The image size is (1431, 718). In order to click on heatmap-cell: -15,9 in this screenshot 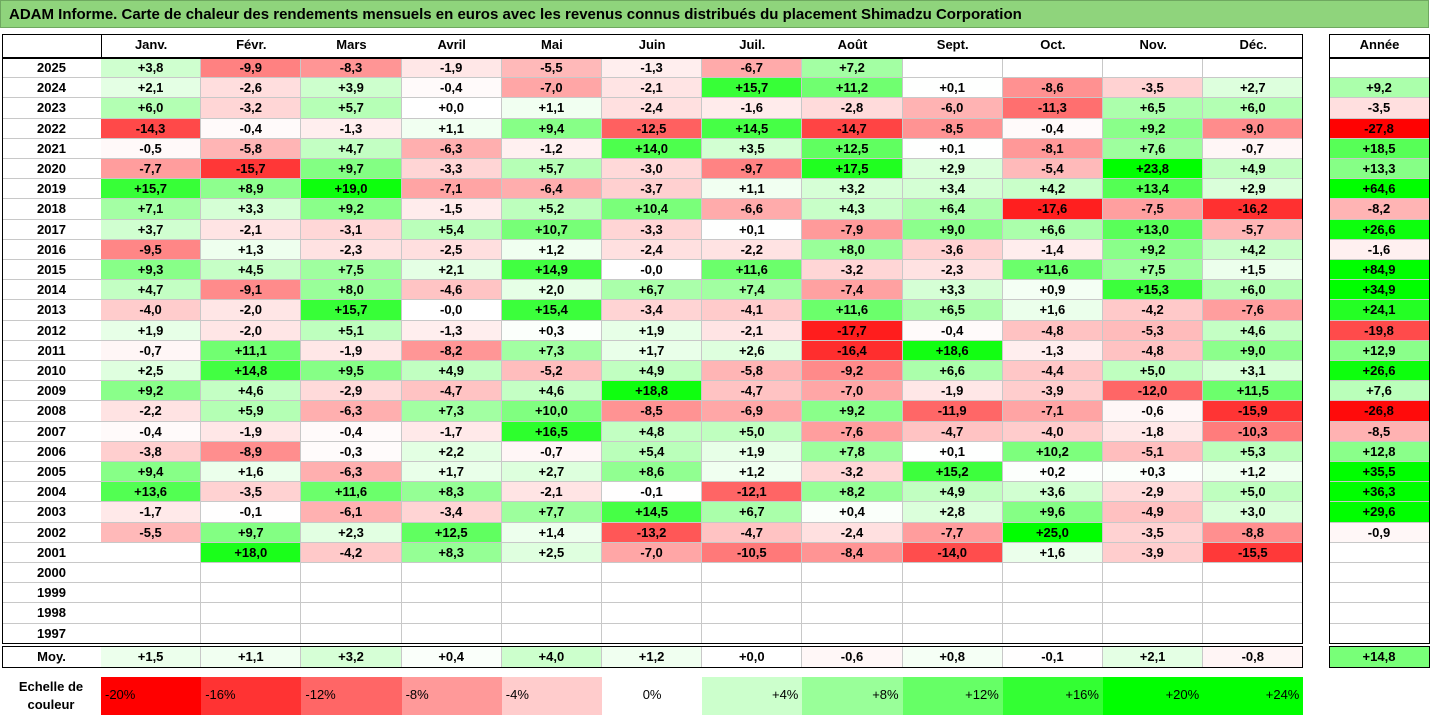, I will do `click(1253, 411)`.